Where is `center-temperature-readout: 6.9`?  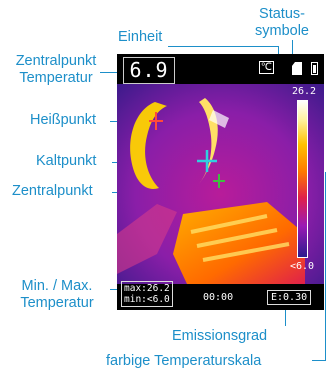 center-temperature-readout: 6.9 is located at coordinates (149, 70).